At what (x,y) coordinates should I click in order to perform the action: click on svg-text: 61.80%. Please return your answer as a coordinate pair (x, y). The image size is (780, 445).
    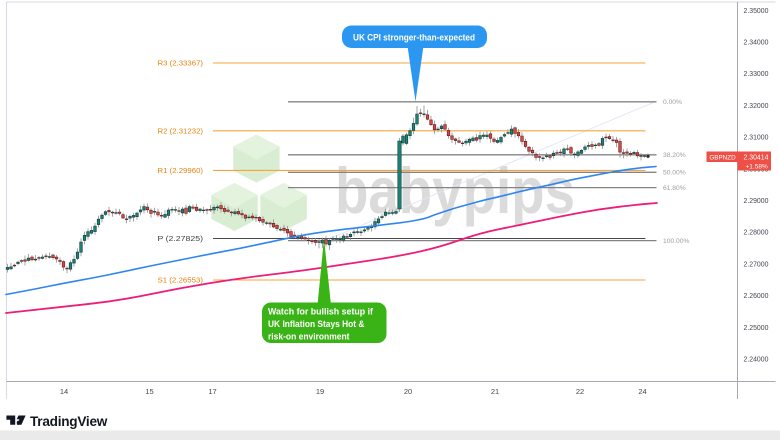
    Looking at the image, I should click on (674, 188).